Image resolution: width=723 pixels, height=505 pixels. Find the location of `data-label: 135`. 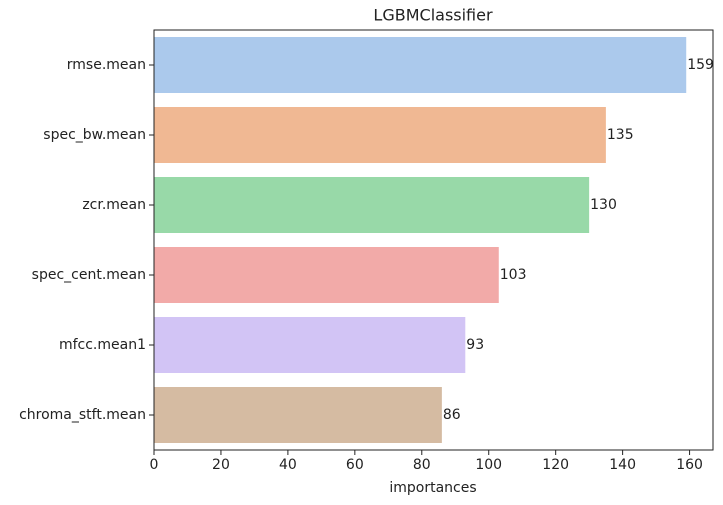

data-label: 135 is located at coordinates (620, 135).